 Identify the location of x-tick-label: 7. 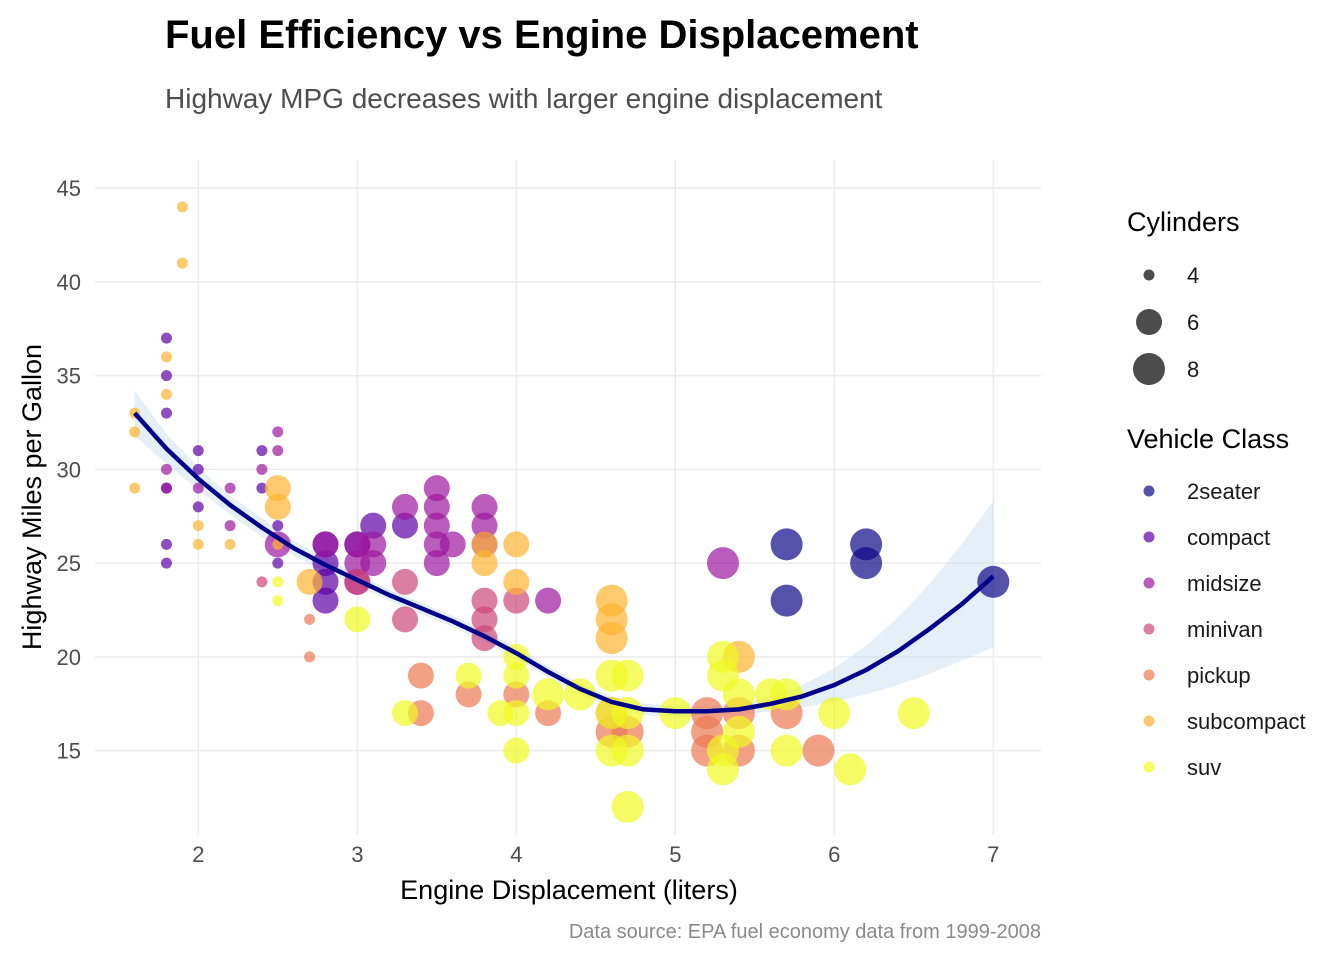
(993, 854).